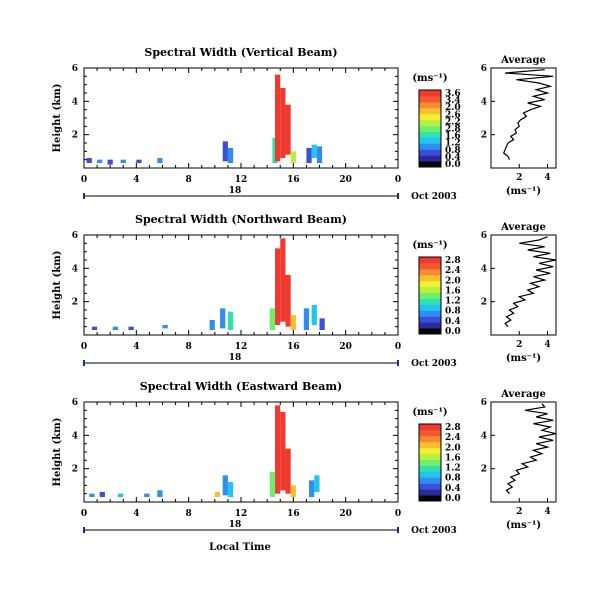 The height and width of the screenshot is (598, 610). I want to click on average-x-tick-label: 4, so click(547, 345).